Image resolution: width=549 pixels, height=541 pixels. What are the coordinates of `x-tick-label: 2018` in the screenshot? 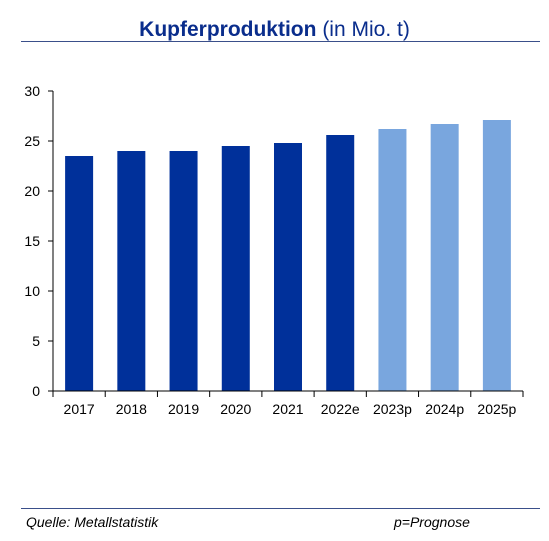 It's located at (131, 409).